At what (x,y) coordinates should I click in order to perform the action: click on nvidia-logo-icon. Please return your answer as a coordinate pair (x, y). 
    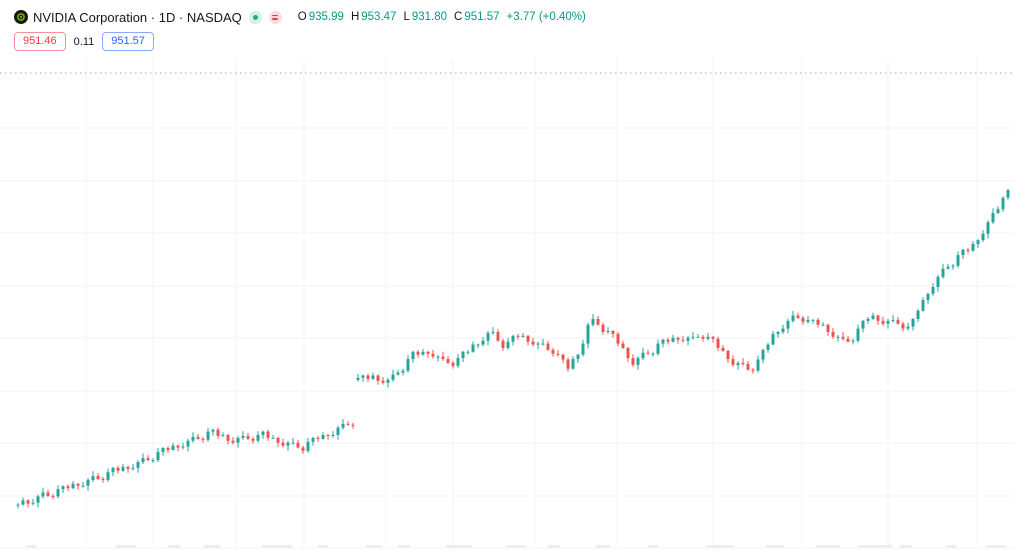
    Looking at the image, I should click on (21, 17).